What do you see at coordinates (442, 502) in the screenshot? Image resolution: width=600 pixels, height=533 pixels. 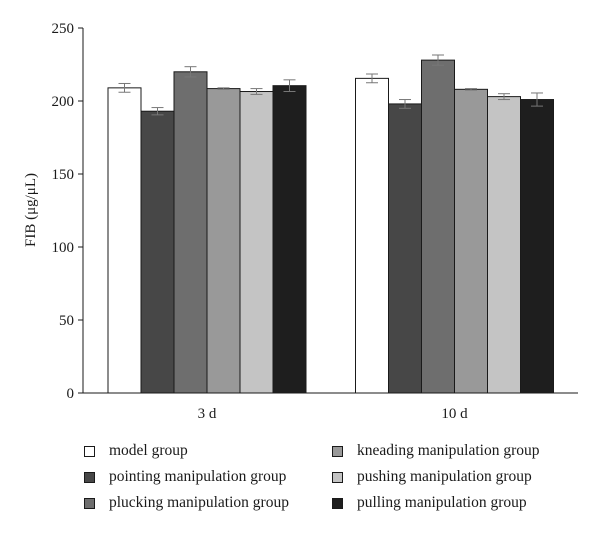 I see `legend-label: pulling manipulation group` at bounding box center [442, 502].